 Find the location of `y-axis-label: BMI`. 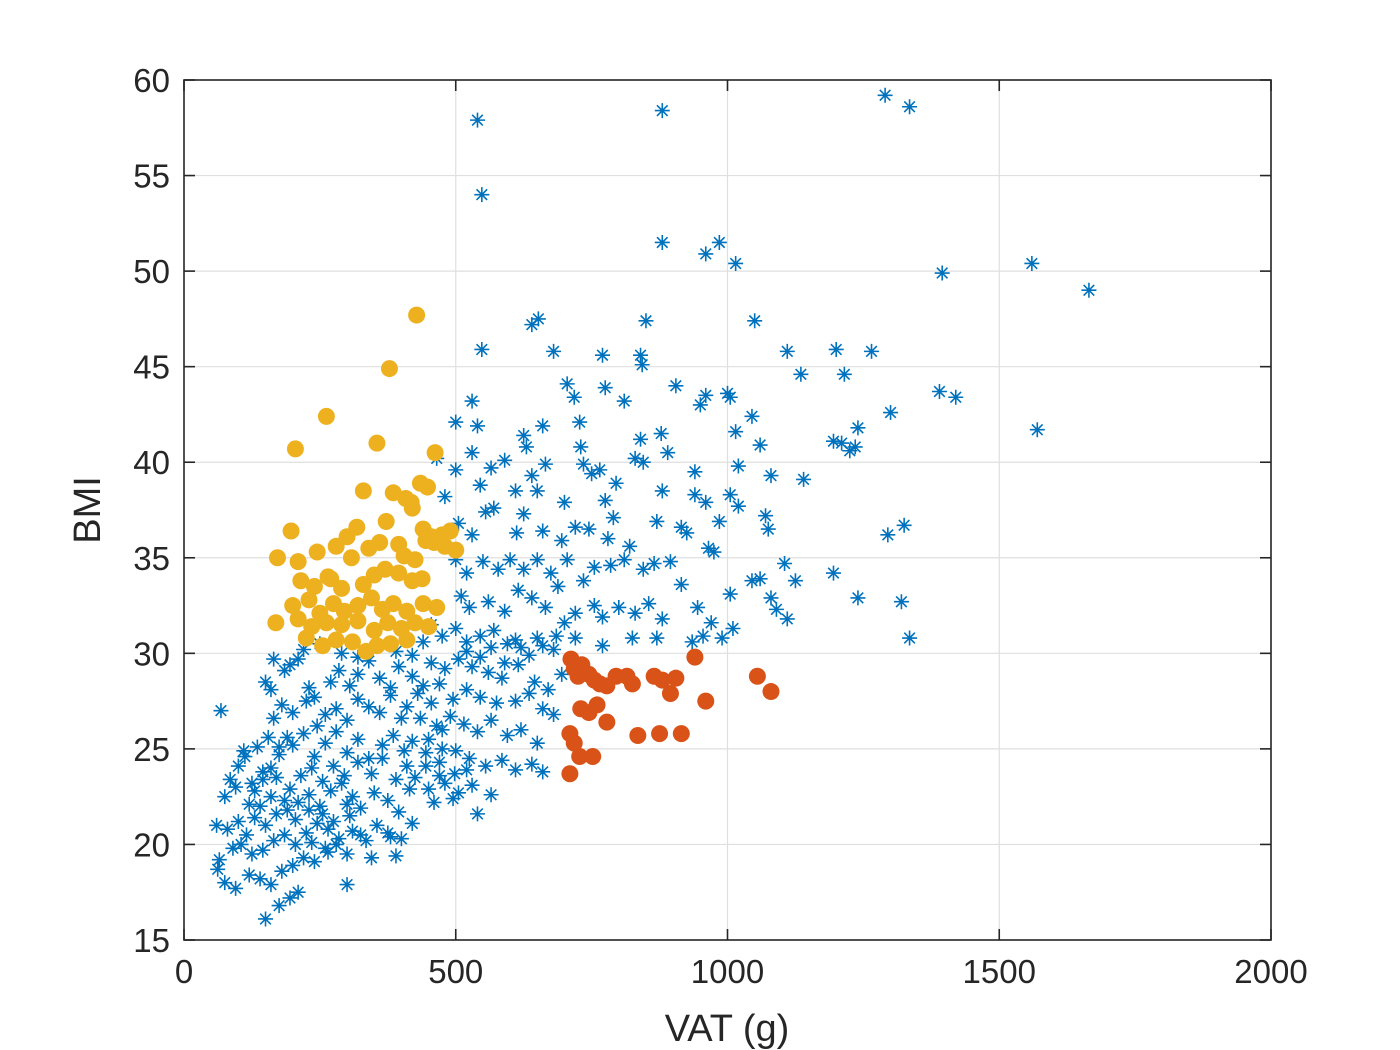

y-axis-label: BMI is located at coordinates (88, 510).